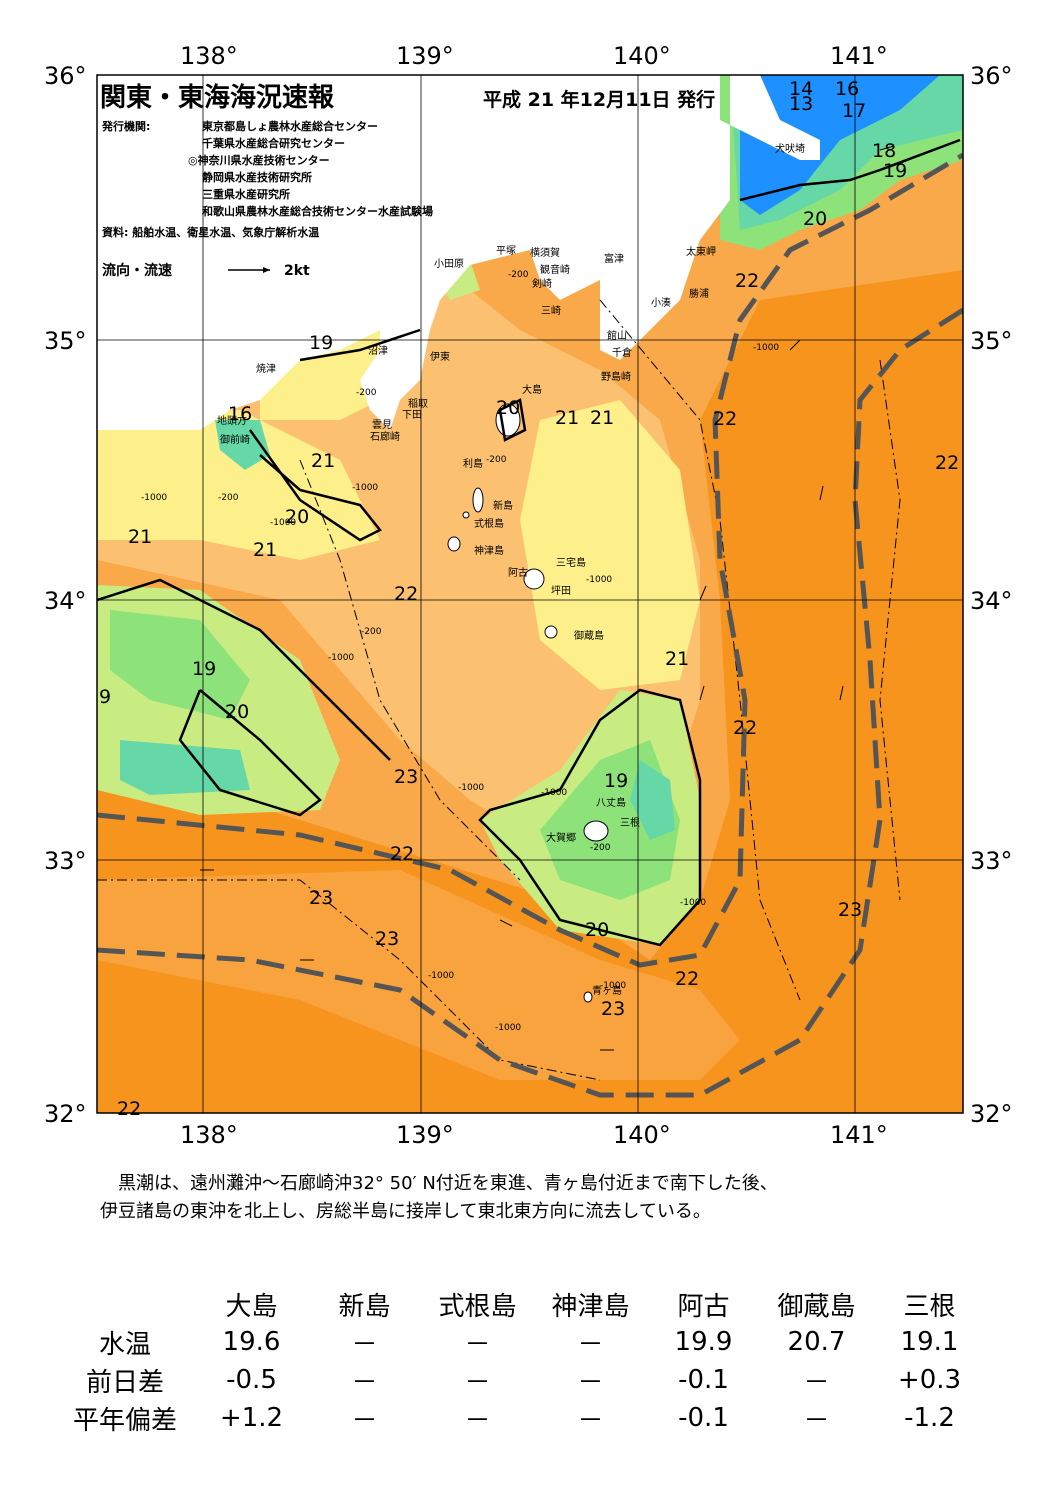 The height and width of the screenshot is (1503, 1064). Describe the element at coordinates (699, 293) in the screenshot. I see `place-label: 勝浦` at that location.